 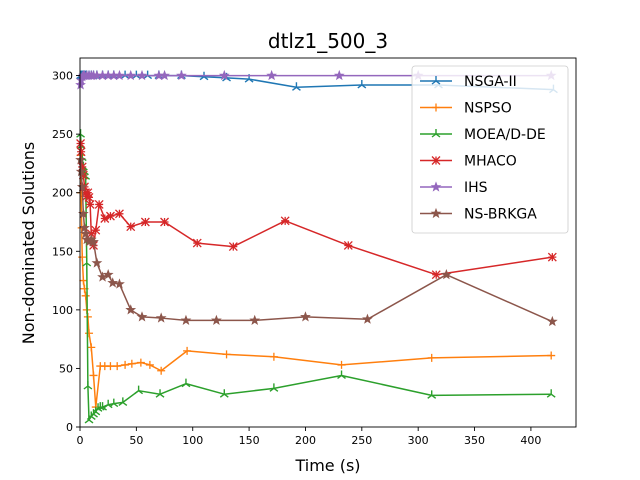 I want to click on legend: NSGA-II NSPSO MOEA/D-DE MHACO IHS NS-BRKGA, so click(x=490, y=149).